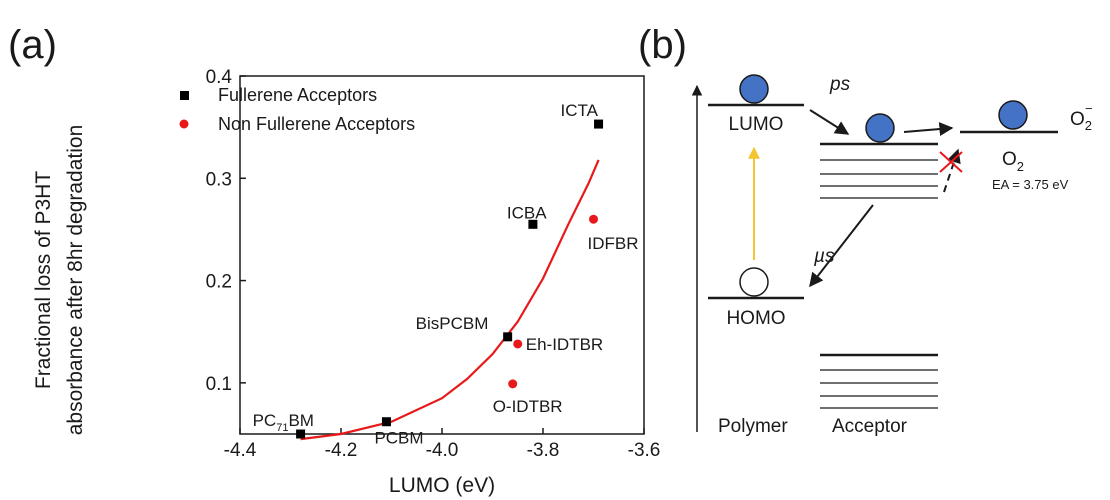 Image resolution: width=1110 pixels, height=500 pixels. What do you see at coordinates (1030, 184) in the screenshot?
I see `electron-affinity-label: EA = 3.75 eV` at bounding box center [1030, 184].